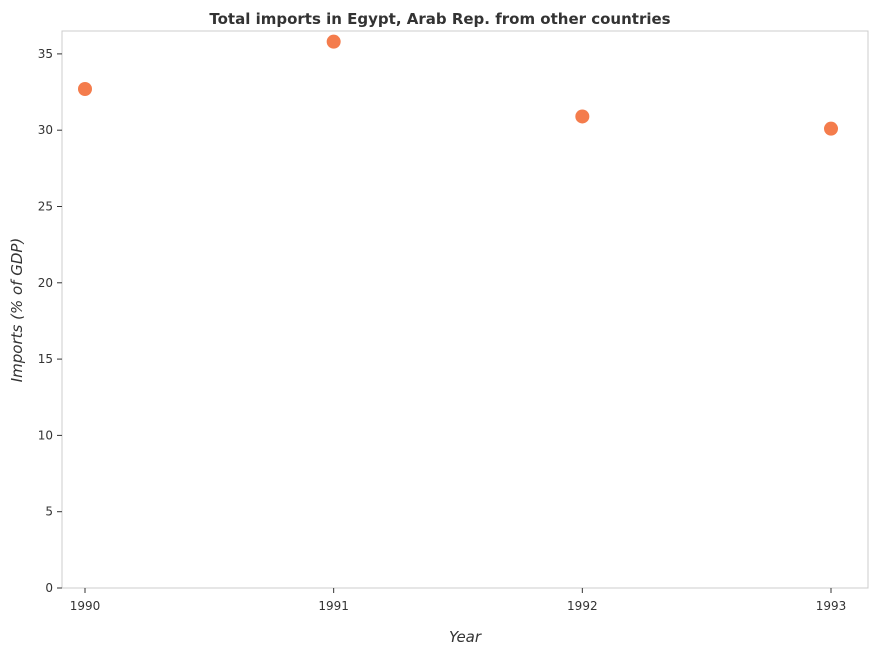  Describe the element at coordinates (45, 359) in the screenshot. I see `y-tick-label: 15` at that location.